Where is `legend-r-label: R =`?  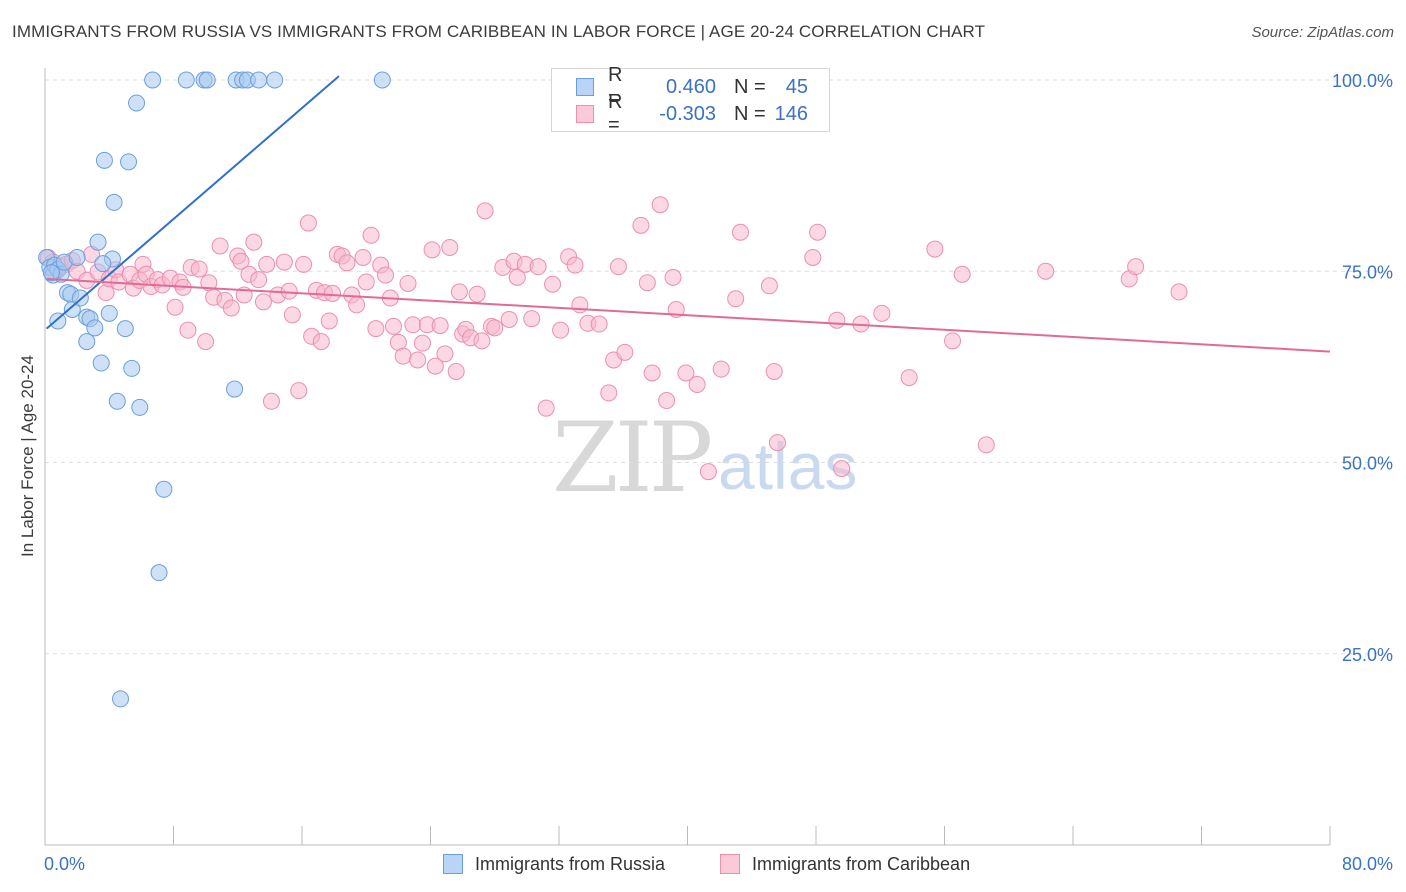
legend-r-label: R = is located at coordinates (615, 113).